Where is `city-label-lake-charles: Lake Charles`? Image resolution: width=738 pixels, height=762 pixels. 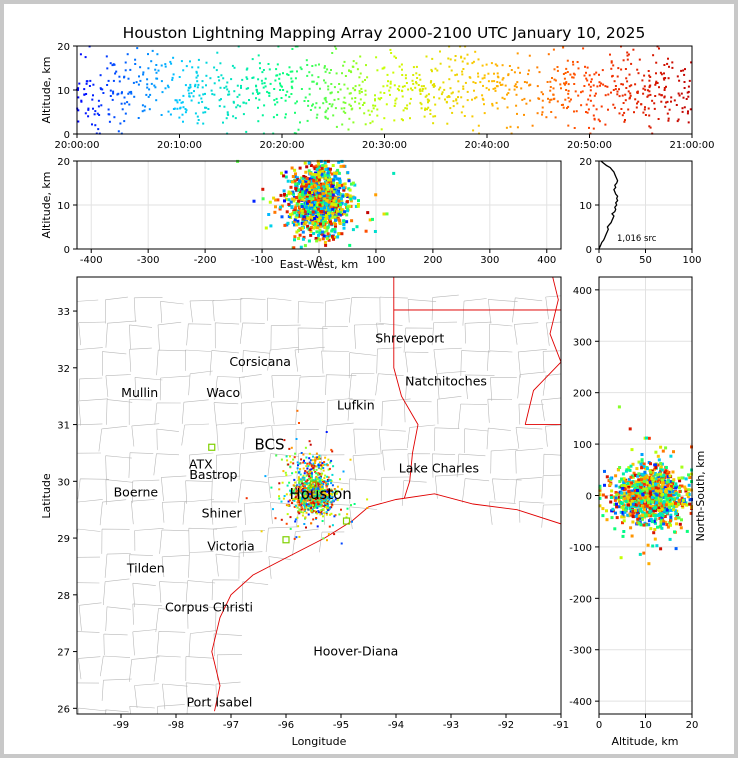 city-label-lake-charles: Lake Charles is located at coordinates (439, 467).